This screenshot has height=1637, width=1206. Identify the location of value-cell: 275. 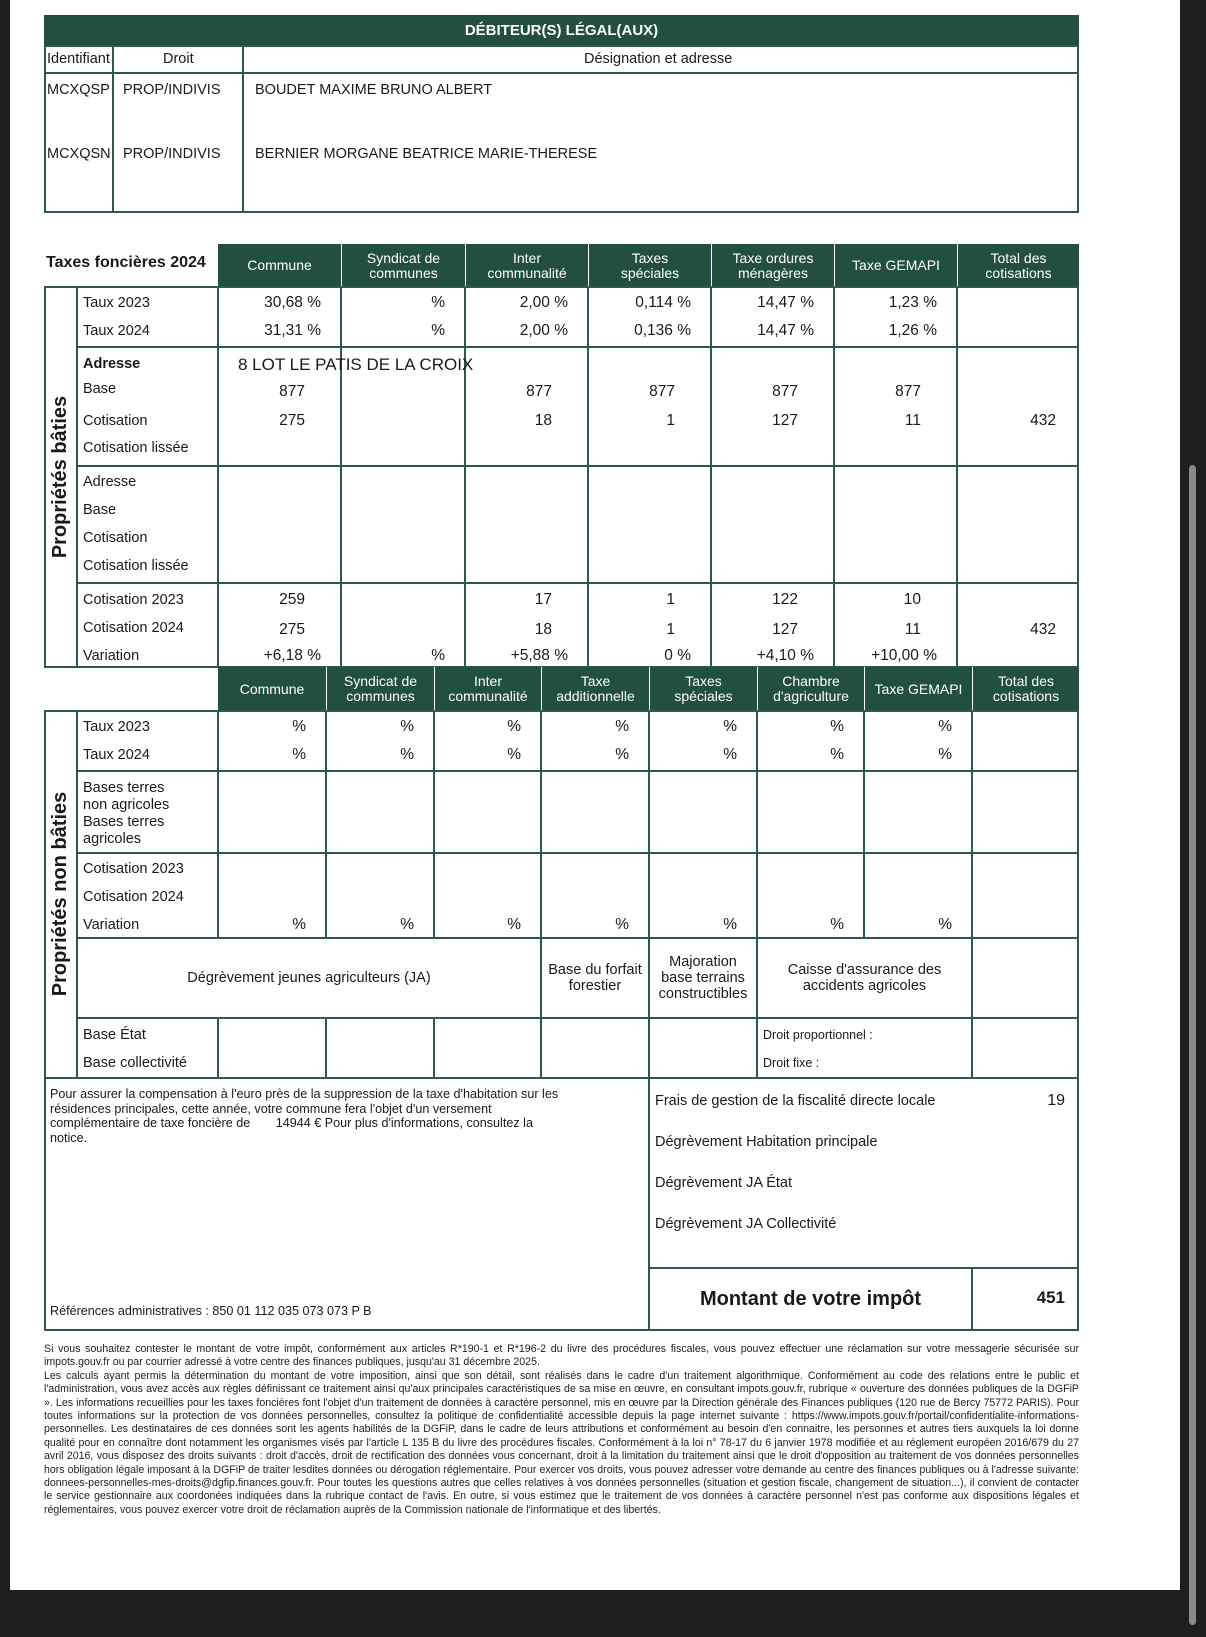
(292, 629).